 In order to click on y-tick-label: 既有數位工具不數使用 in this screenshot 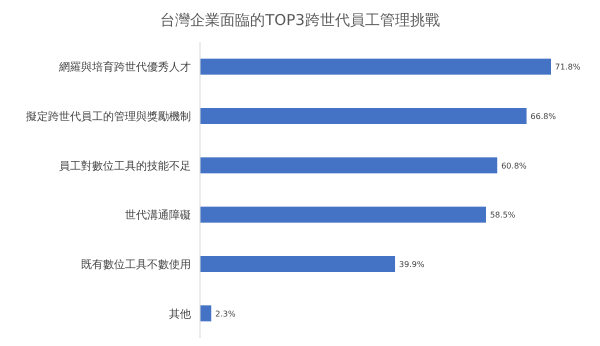, I will do `click(136, 264)`.